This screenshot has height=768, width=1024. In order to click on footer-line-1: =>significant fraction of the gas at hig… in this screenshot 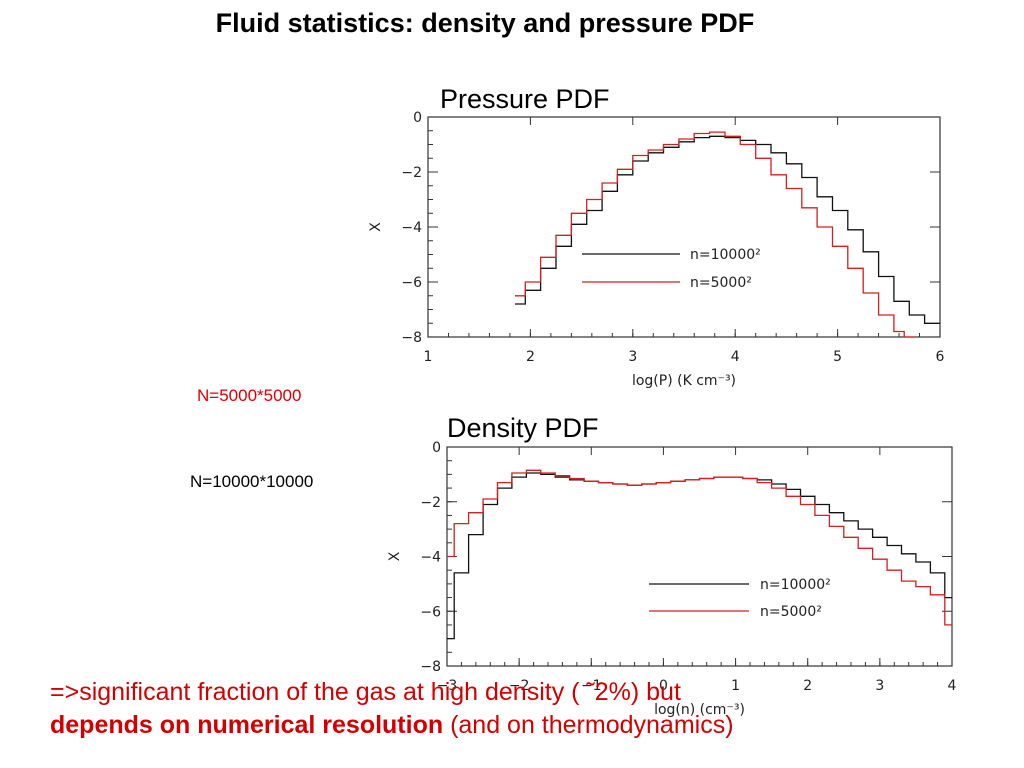, I will do `click(365, 692)`.